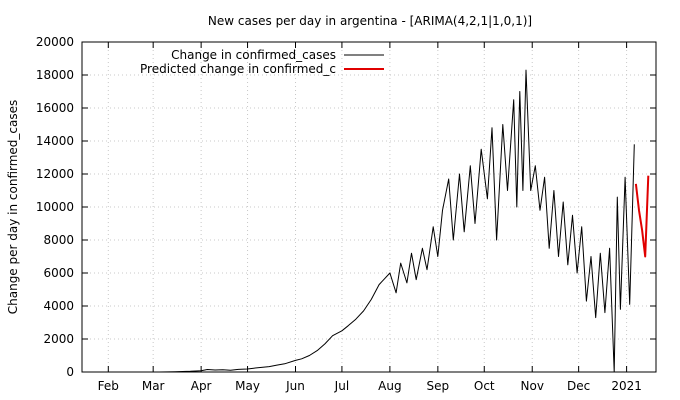 The width and height of the screenshot is (680, 400). I want to click on x-tick-label: Oct, so click(484, 386).